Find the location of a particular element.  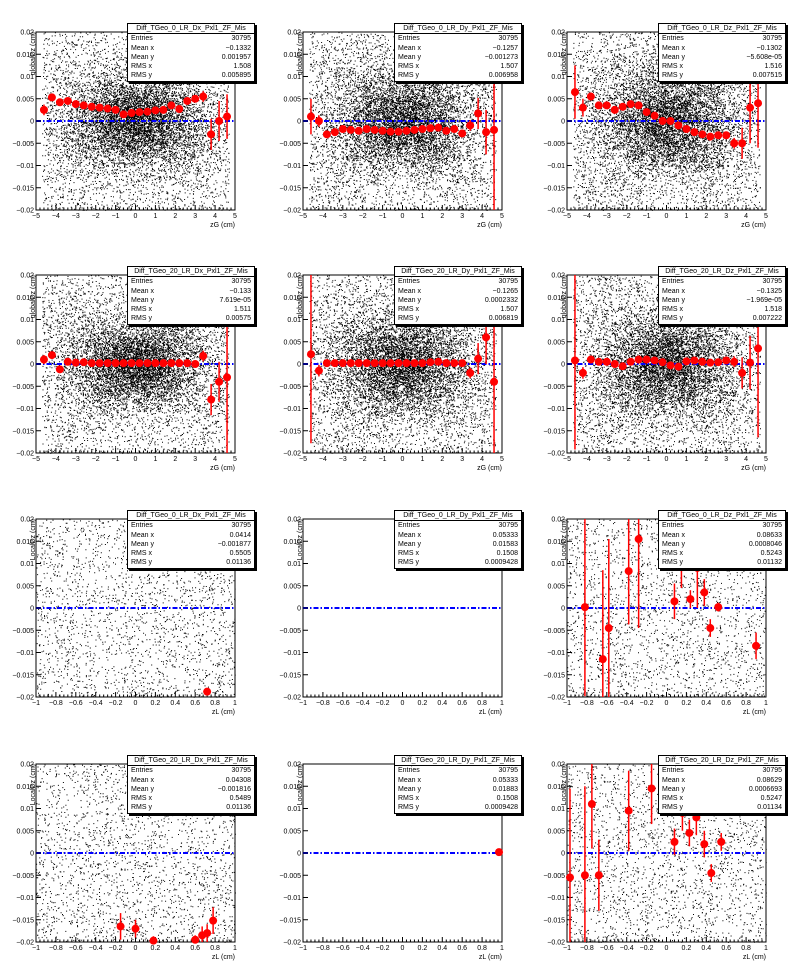

stat-row-rms-x: RMS x 1.507 is located at coordinates (458, 66).